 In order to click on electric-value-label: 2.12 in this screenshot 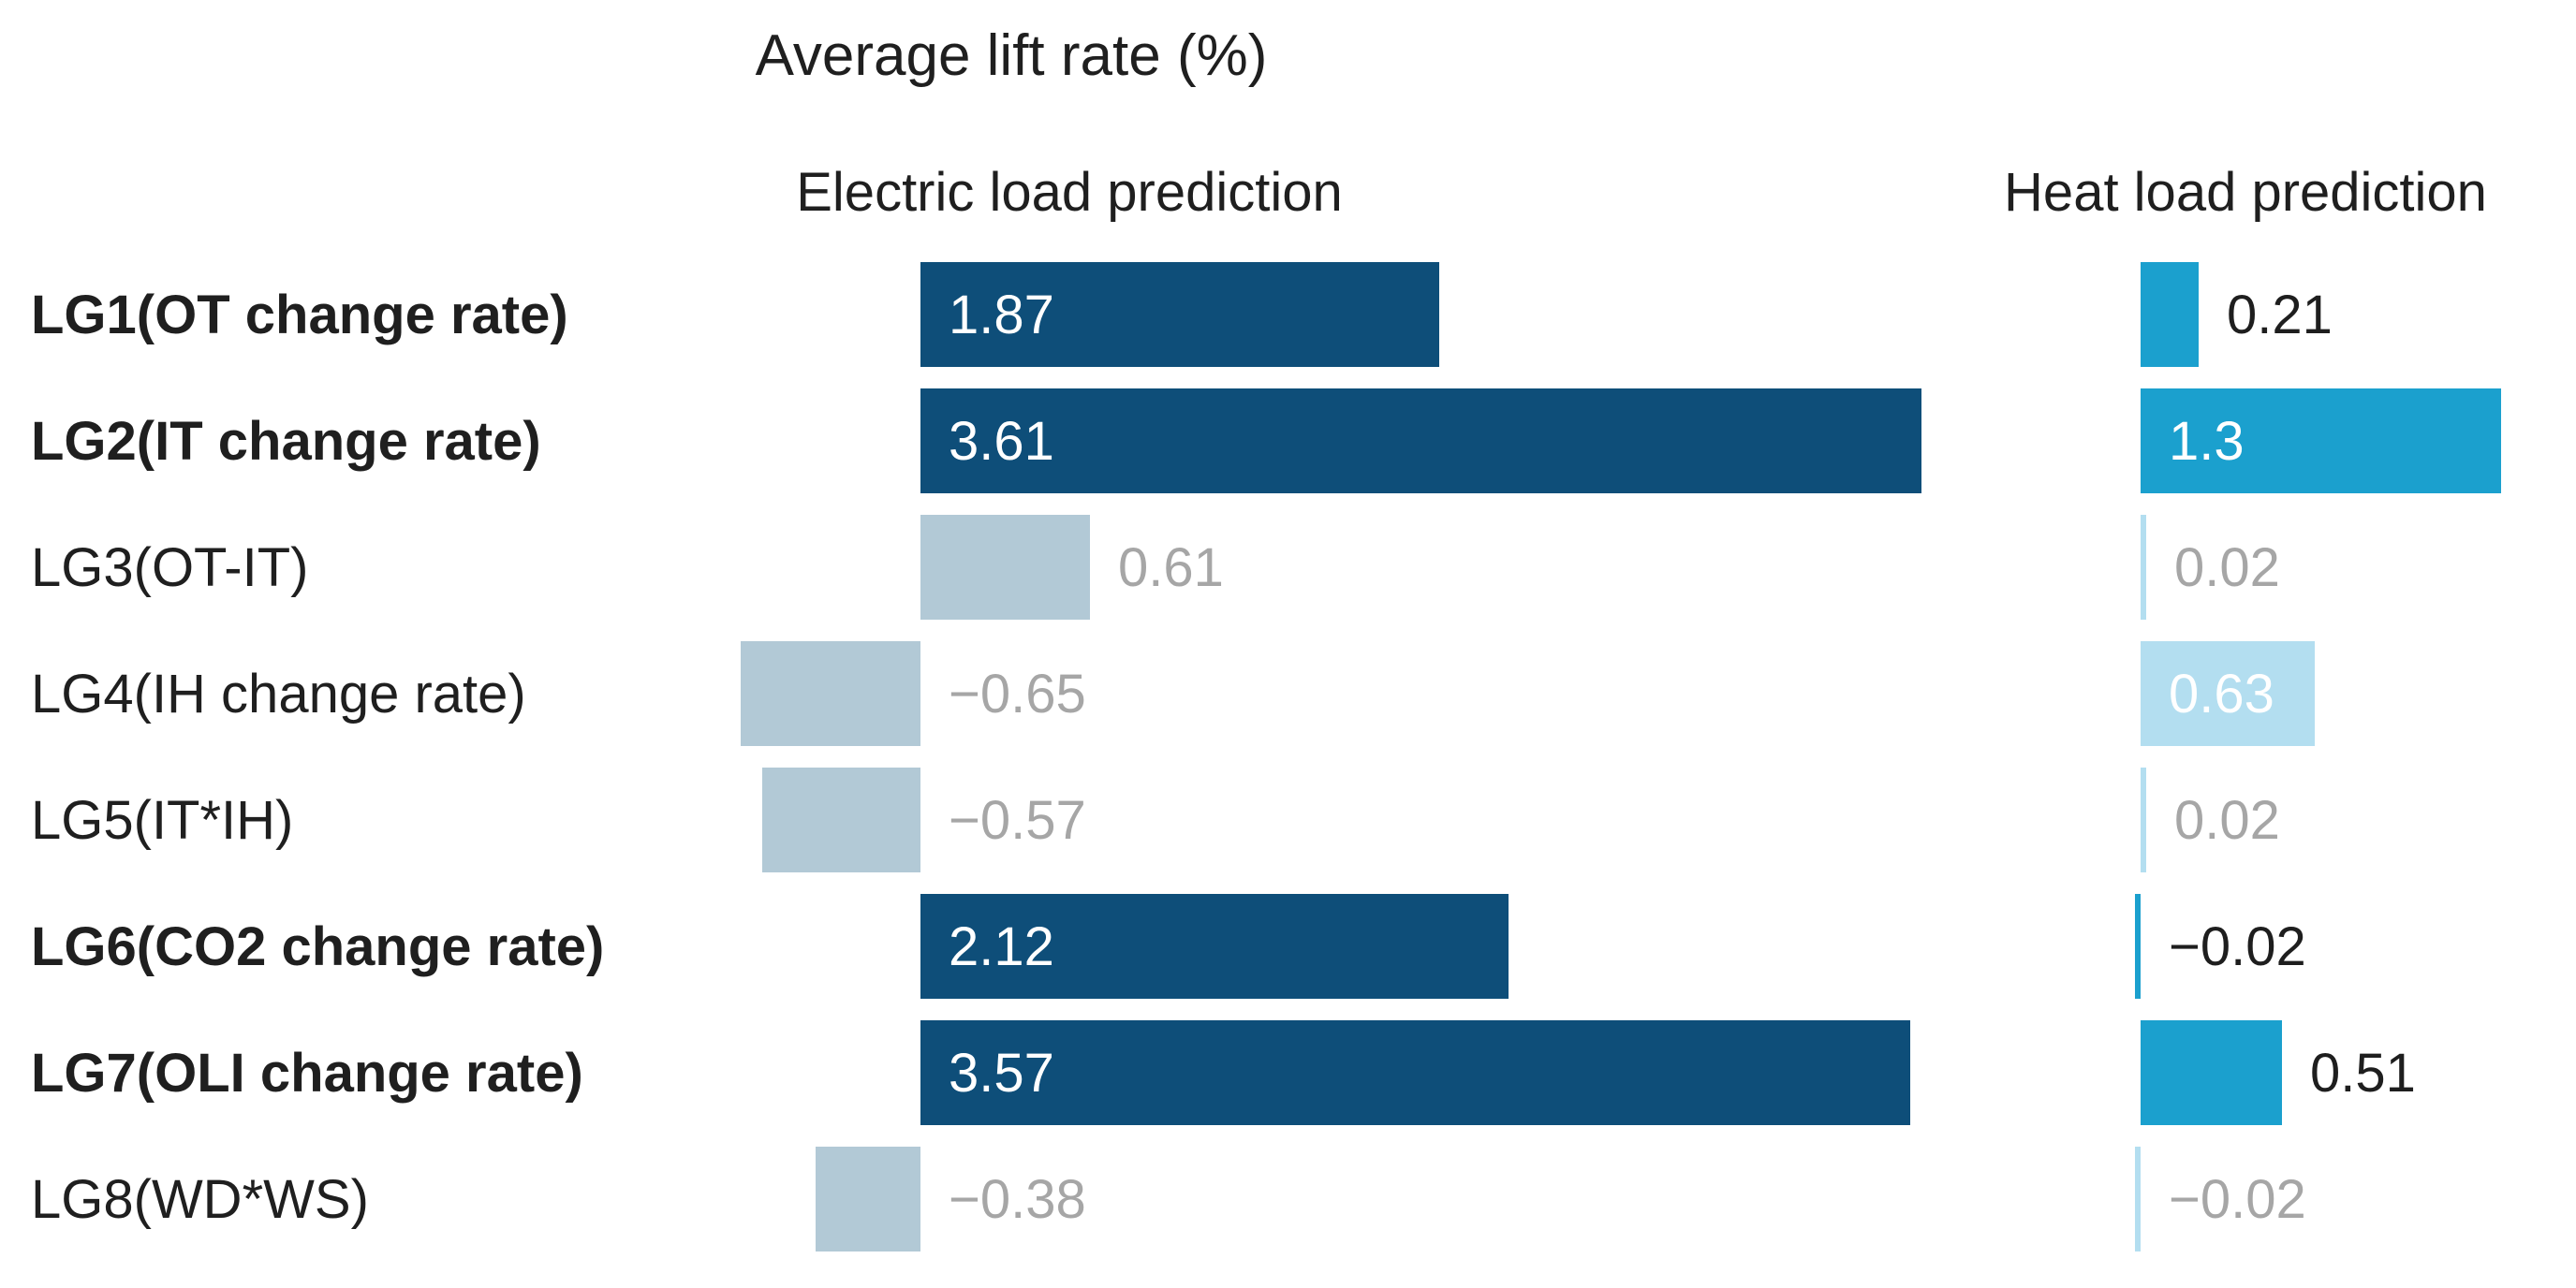, I will do `click(1001, 946)`.